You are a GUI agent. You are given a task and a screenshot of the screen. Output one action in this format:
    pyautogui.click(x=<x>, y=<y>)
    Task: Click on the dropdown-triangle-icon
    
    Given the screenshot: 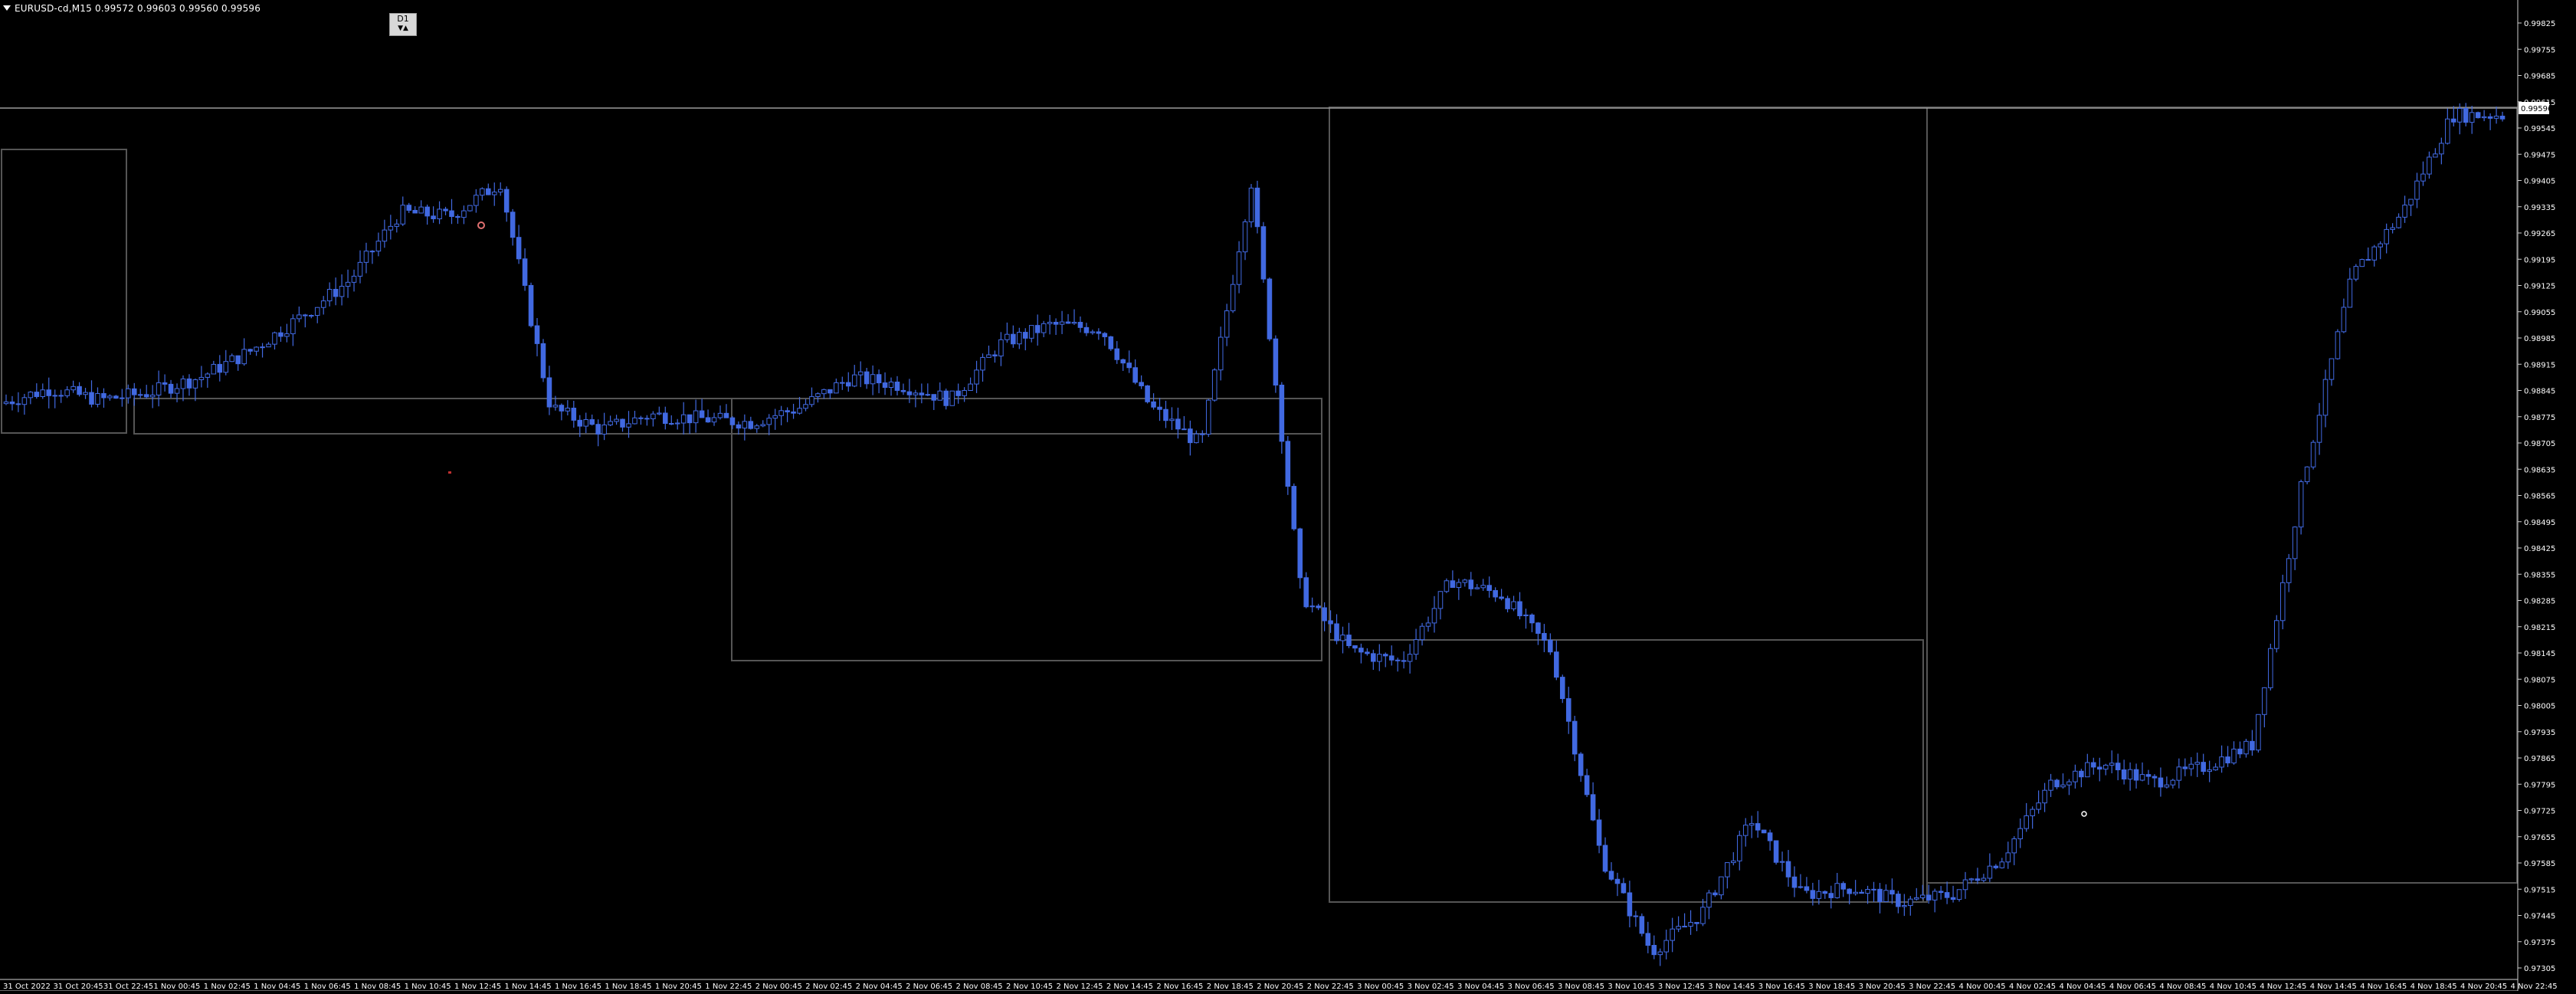 What is the action you would take?
    pyautogui.click(x=7, y=8)
    